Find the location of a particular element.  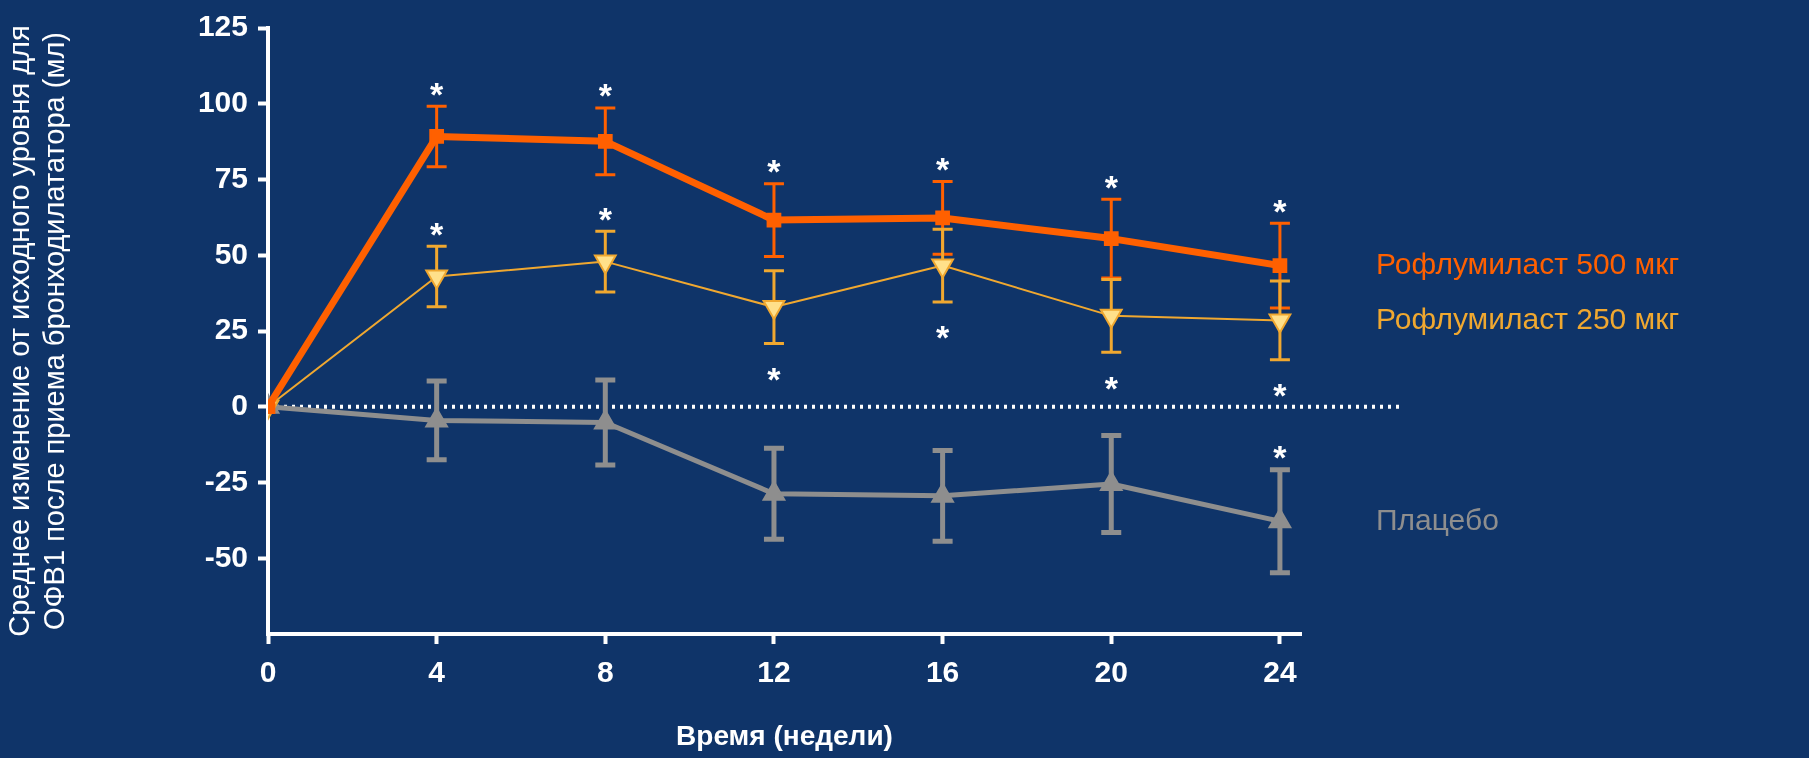

y-tick-label: -50 is located at coordinates (226, 556).